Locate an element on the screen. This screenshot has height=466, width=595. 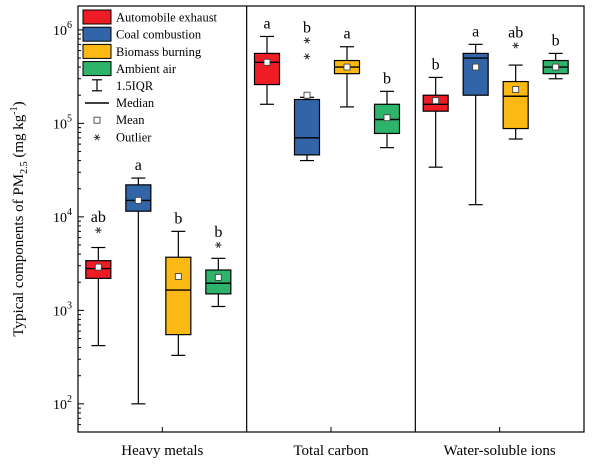
box-biomass-burning: b is located at coordinates (178, 283).